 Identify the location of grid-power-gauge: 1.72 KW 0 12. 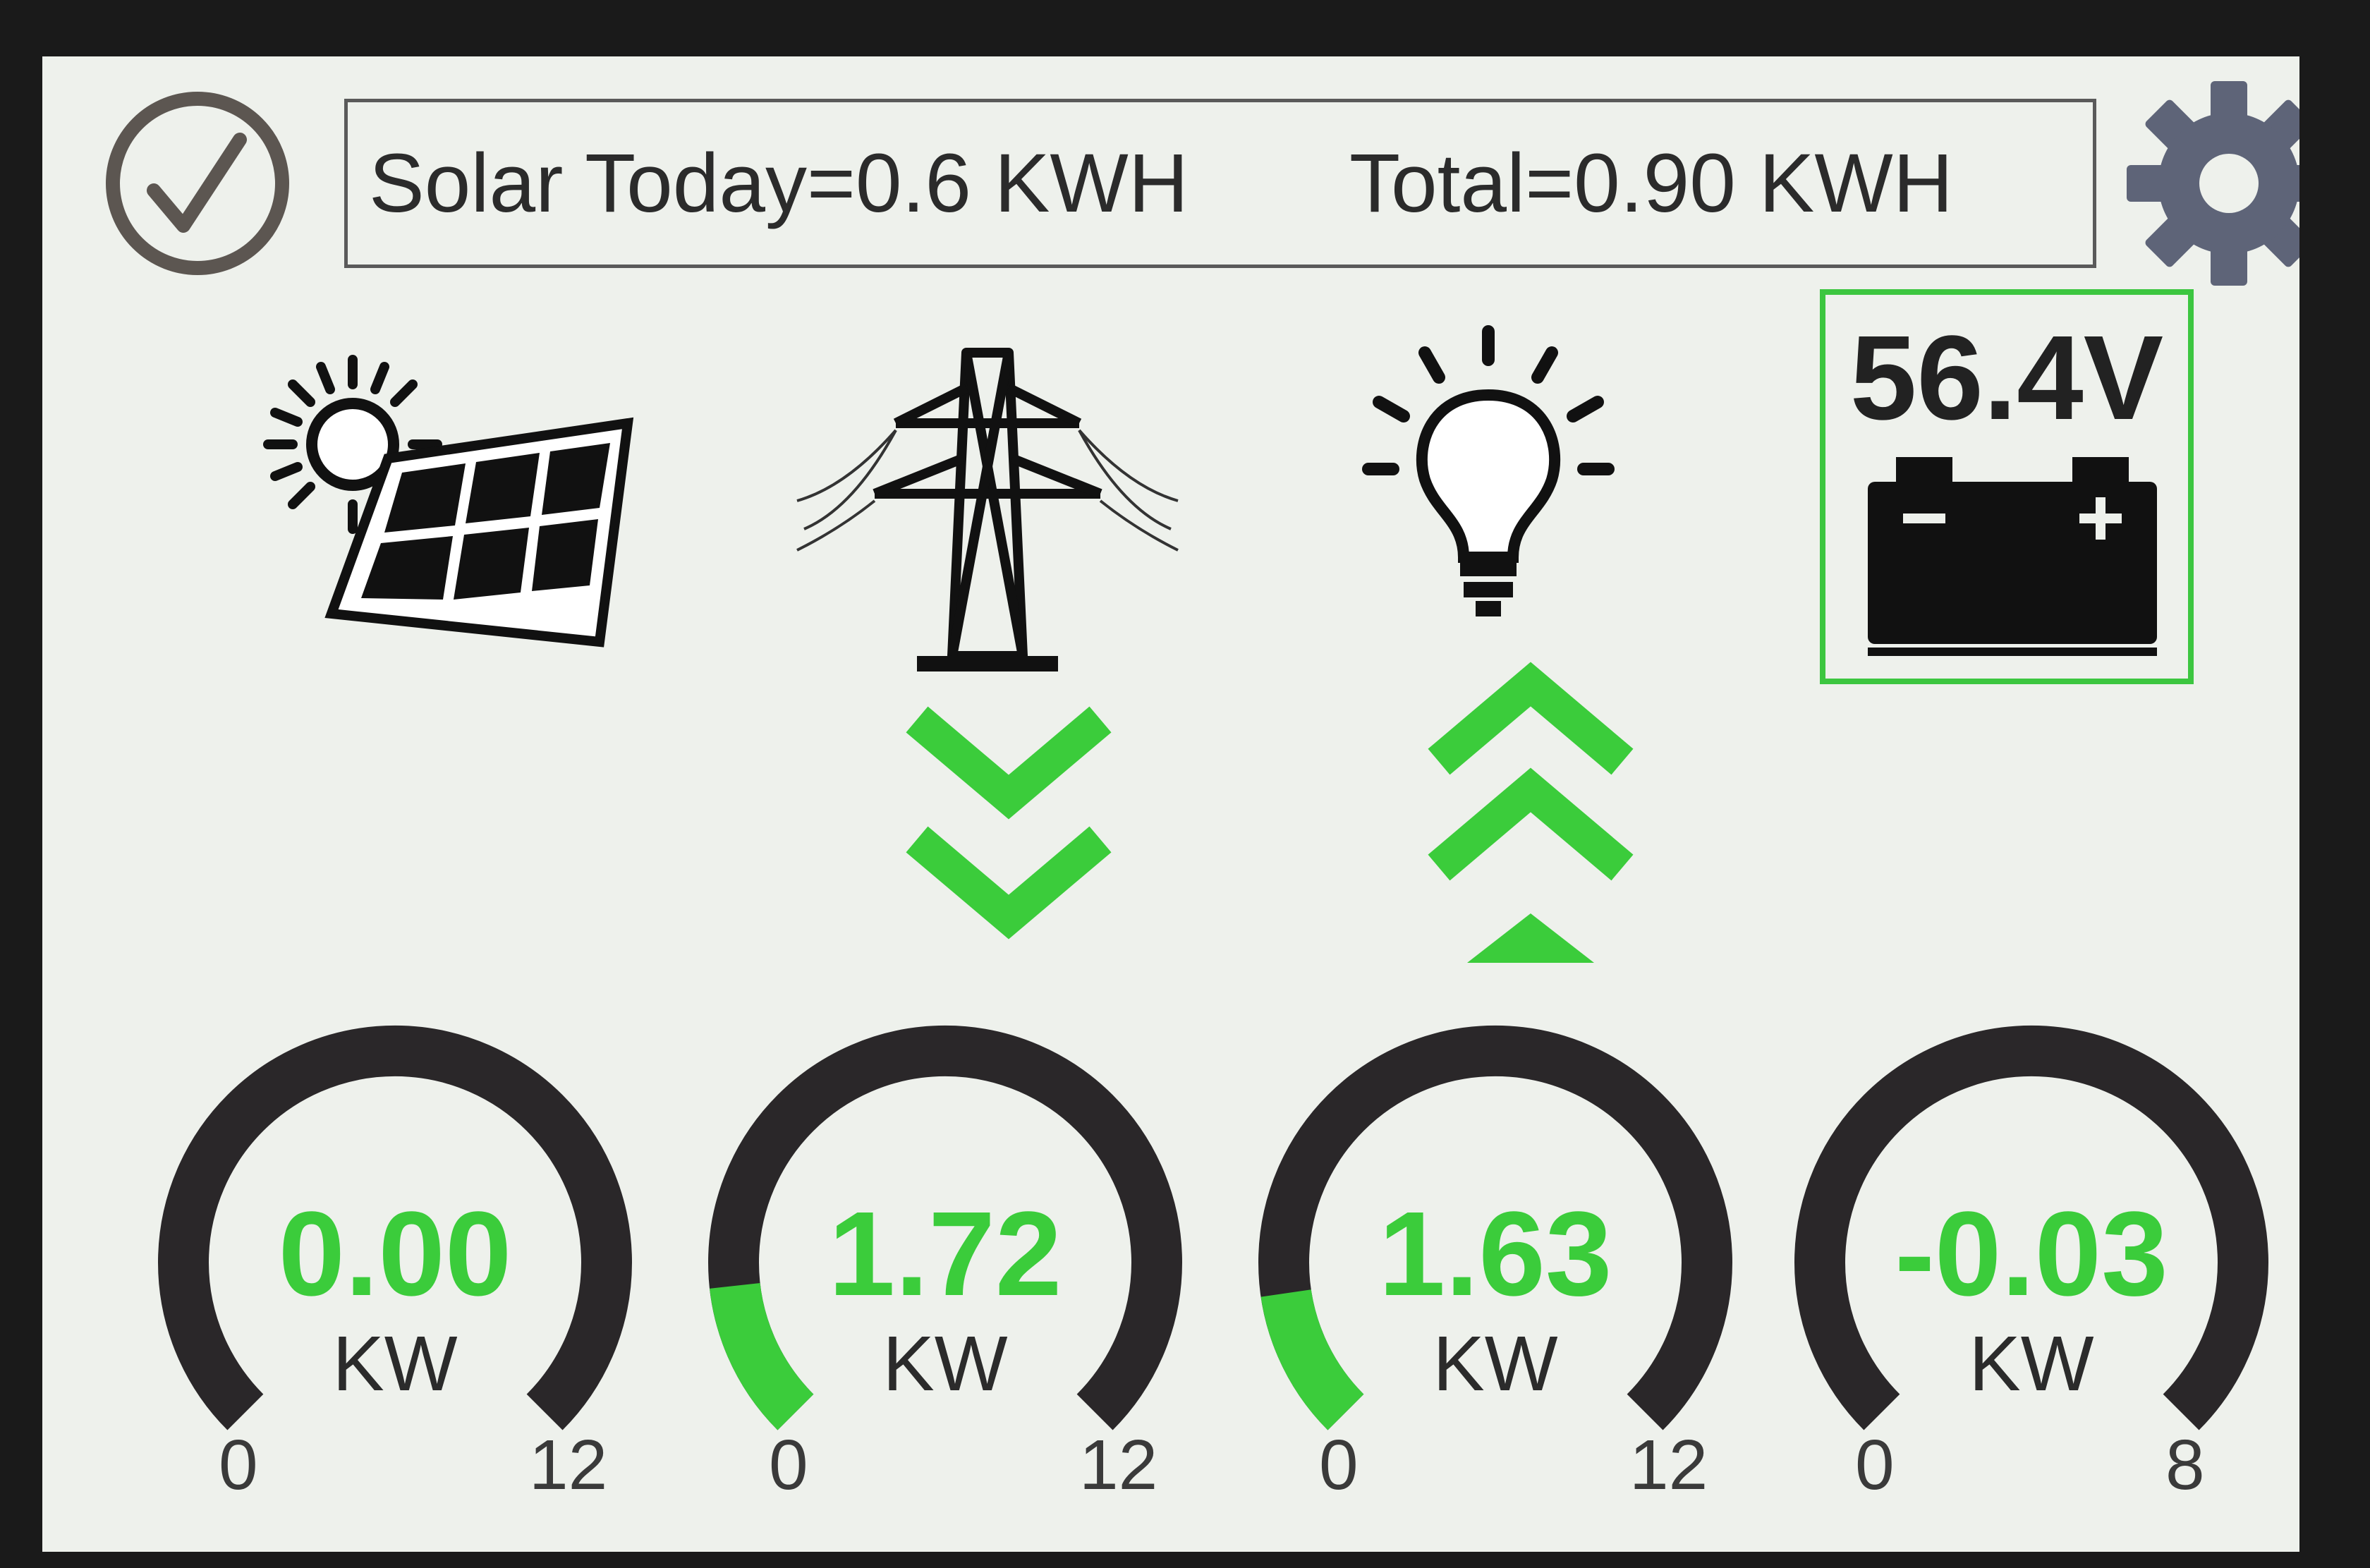
(945, 1263).